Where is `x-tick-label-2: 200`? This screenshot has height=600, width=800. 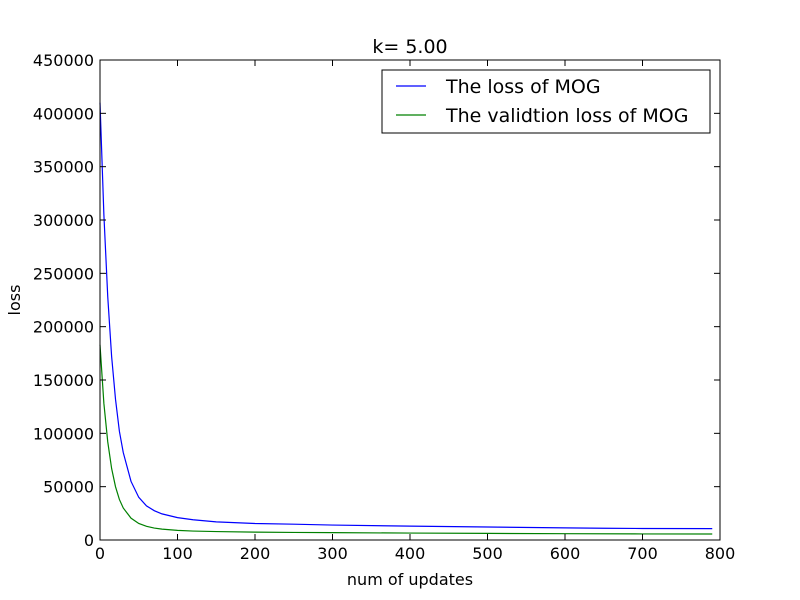
x-tick-label-2: 200 is located at coordinates (255, 553).